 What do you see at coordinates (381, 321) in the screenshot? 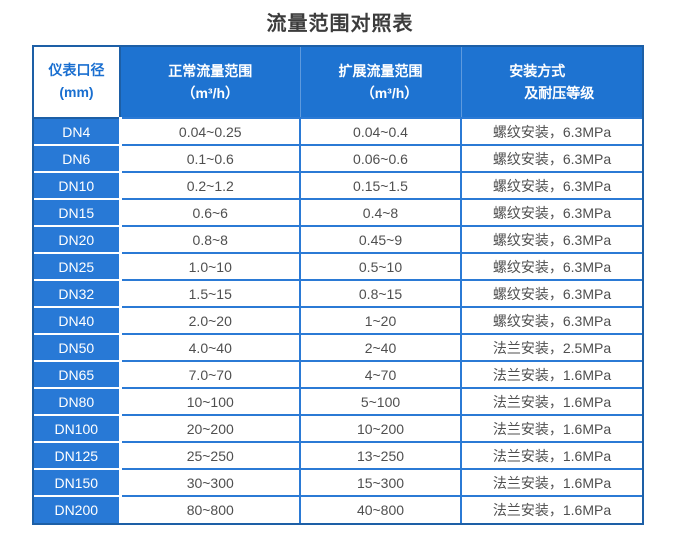
I see `extended-range-cell: 1~20` at bounding box center [381, 321].